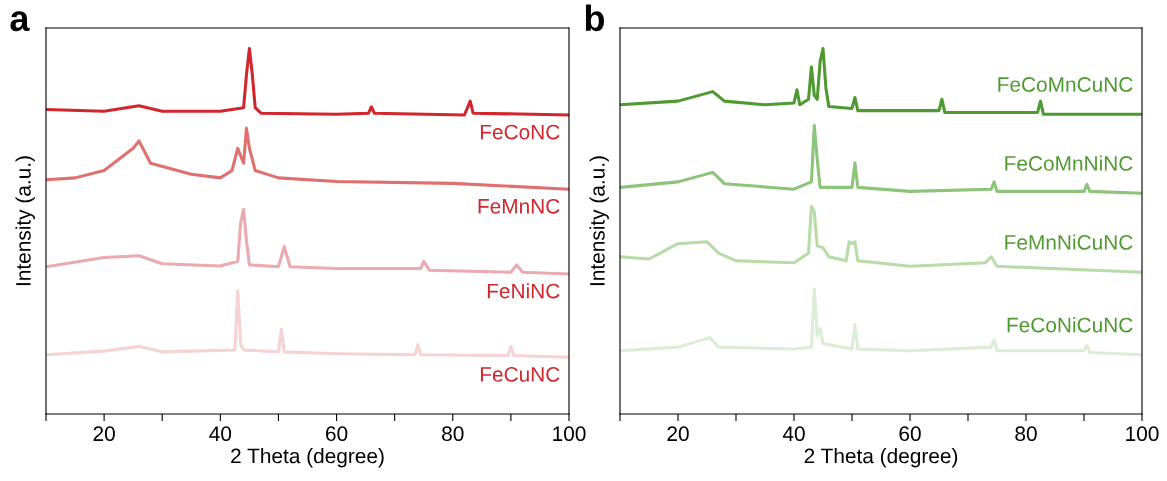 Image resolution: width=1167 pixels, height=481 pixels. What do you see at coordinates (523, 291) in the screenshot?
I see `series-label: FeNiNC` at bounding box center [523, 291].